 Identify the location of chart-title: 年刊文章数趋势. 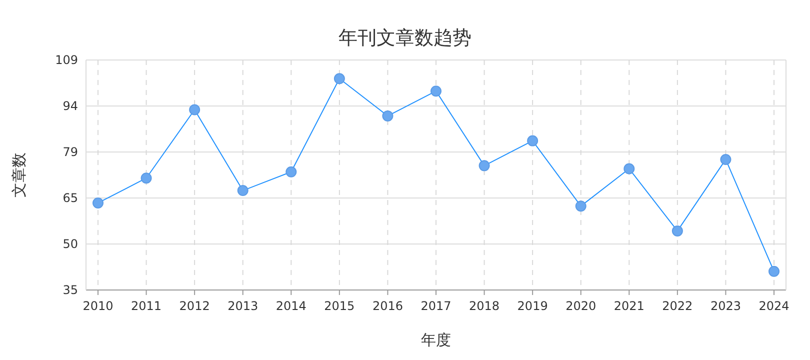
(405, 38).